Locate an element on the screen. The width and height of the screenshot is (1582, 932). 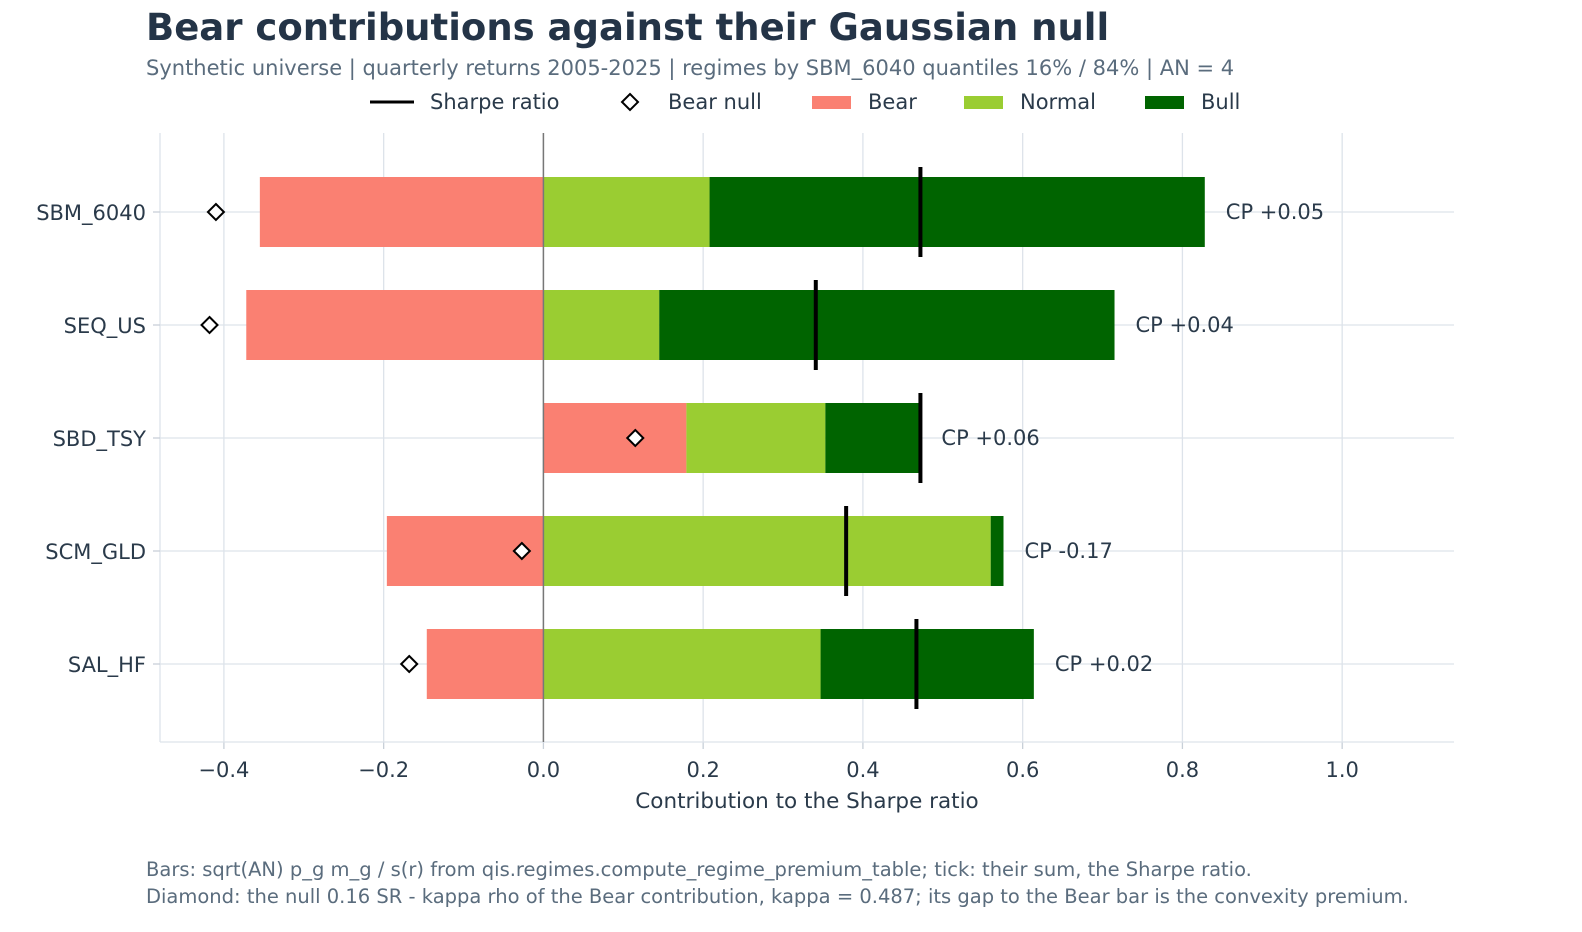
legend-swatch-bull-icon is located at coordinates (1164, 102).